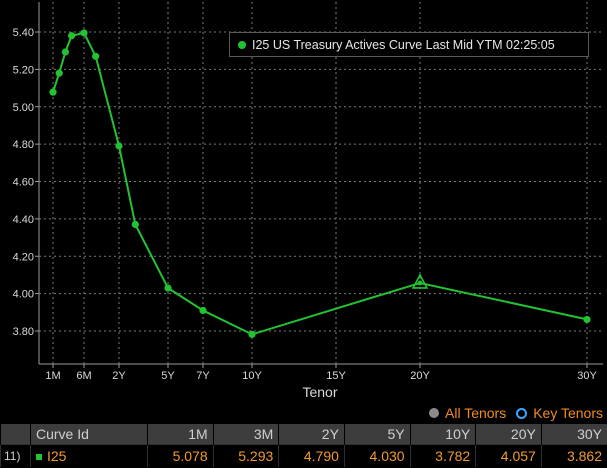 This screenshot has height=468, width=607. I want to click on x-tick-label: 10Y, so click(252, 376).